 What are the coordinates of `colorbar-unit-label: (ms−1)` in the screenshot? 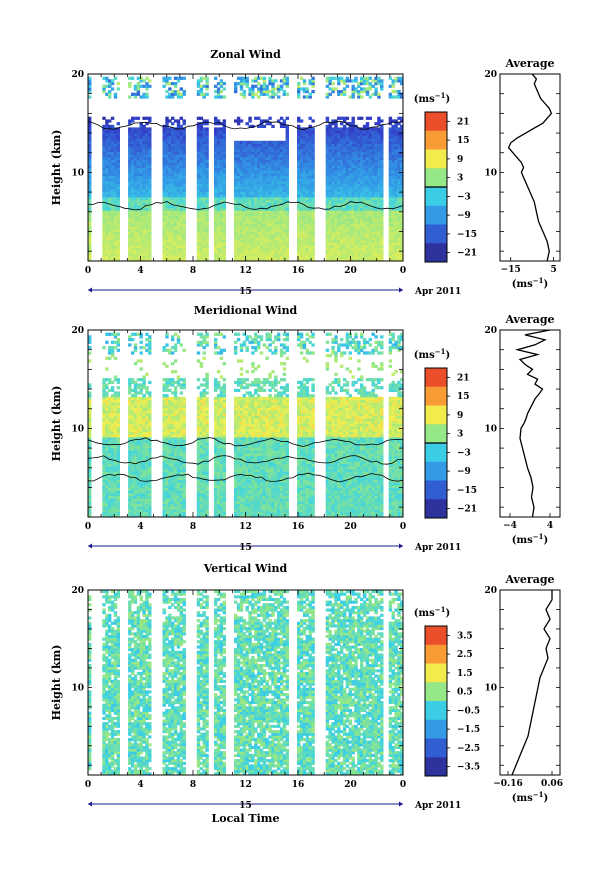 It's located at (432, 98).